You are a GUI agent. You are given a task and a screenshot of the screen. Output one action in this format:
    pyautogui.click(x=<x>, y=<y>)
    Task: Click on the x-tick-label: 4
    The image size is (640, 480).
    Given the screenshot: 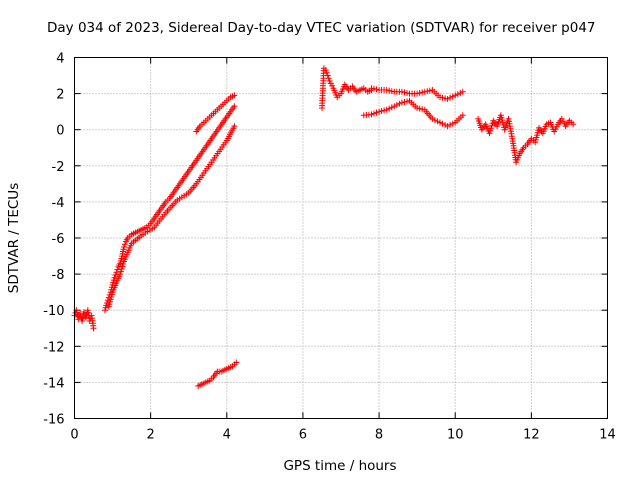 What is the action you would take?
    pyautogui.click(x=227, y=435)
    